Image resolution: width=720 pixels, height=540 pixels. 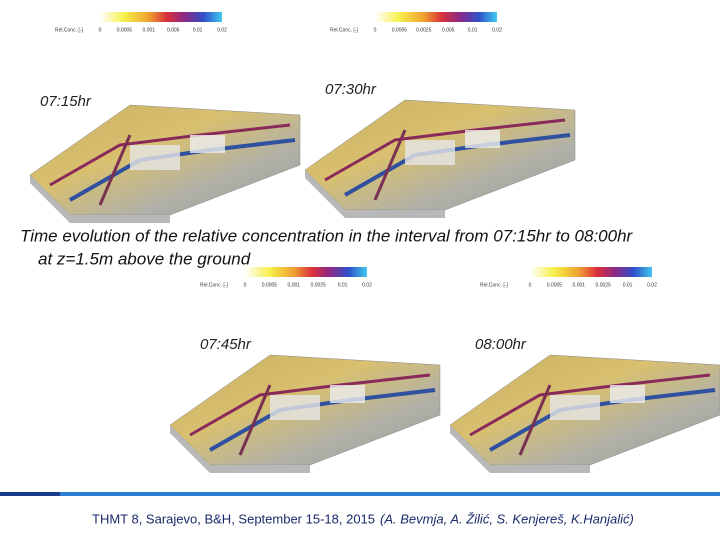 What do you see at coordinates (144, 258) in the screenshot?
I see `caption: at z=1.5m above the ground` at bounding box center [144, 258].